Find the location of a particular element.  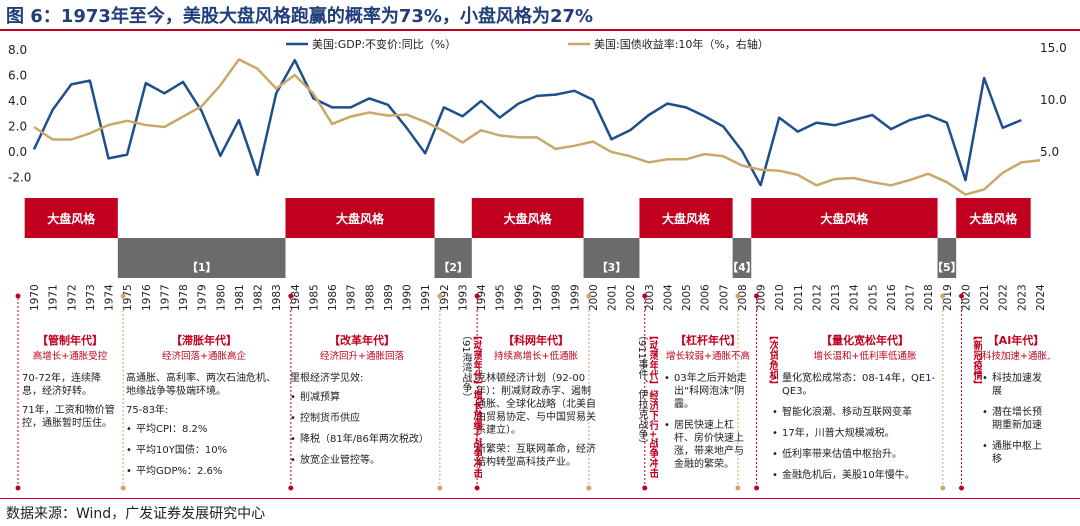

year-label: 1980 is located at coordinates (221, 297).